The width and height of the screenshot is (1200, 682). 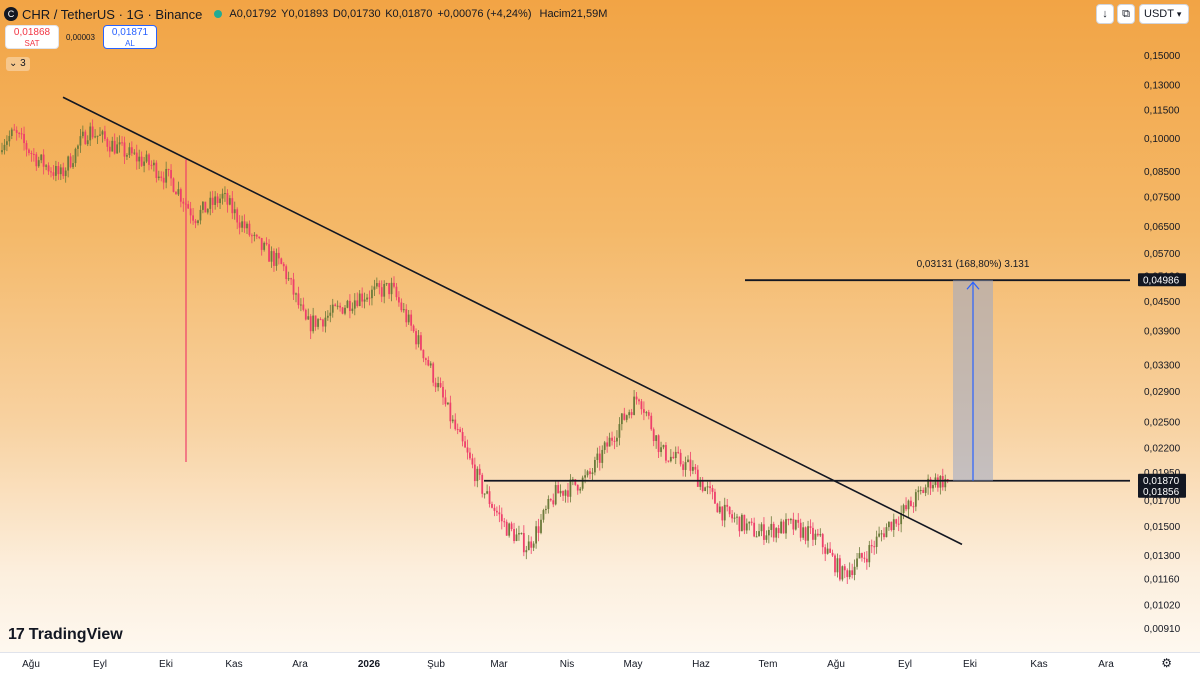 I want to click on time-tick-label: Eki, so click(x=970, y=664).